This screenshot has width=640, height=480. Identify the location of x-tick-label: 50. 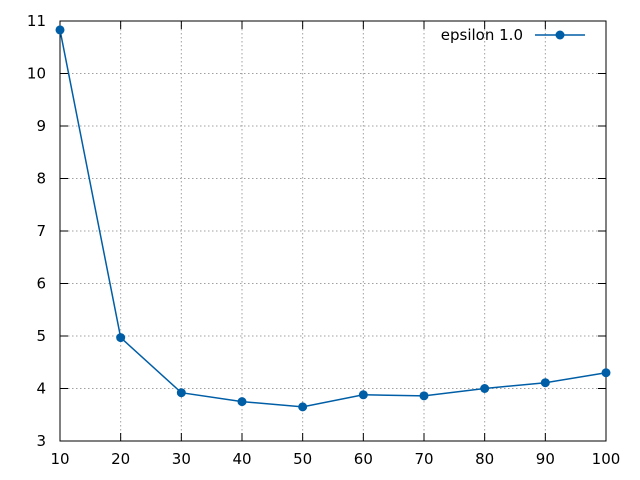
(302, 459).